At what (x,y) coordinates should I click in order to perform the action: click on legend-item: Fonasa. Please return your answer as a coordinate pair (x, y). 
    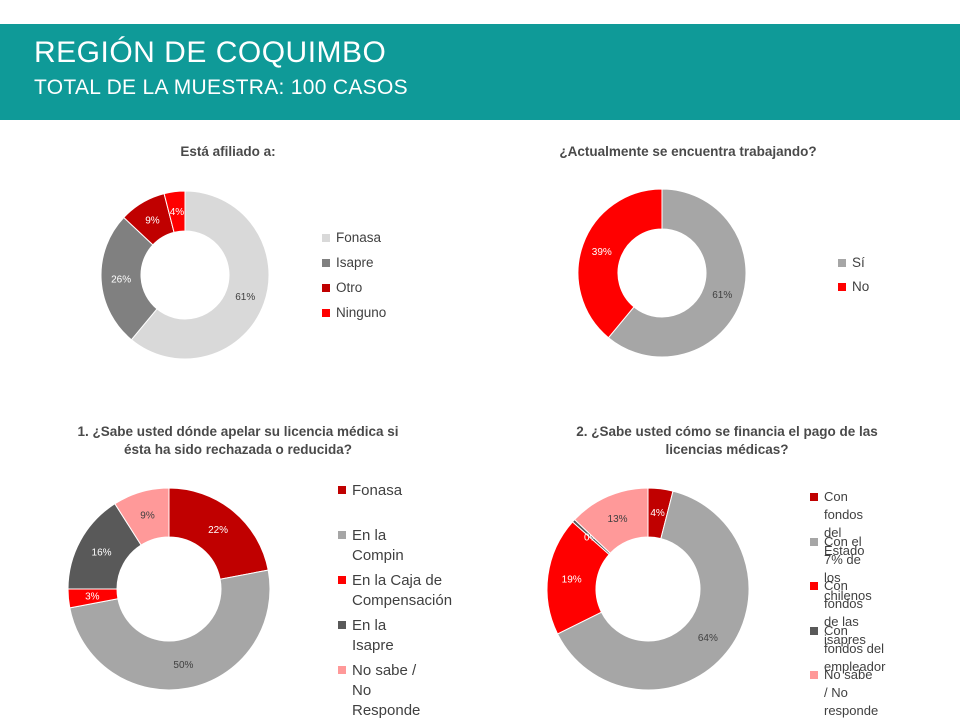
    Looking at the image, I should click on (370, 491).